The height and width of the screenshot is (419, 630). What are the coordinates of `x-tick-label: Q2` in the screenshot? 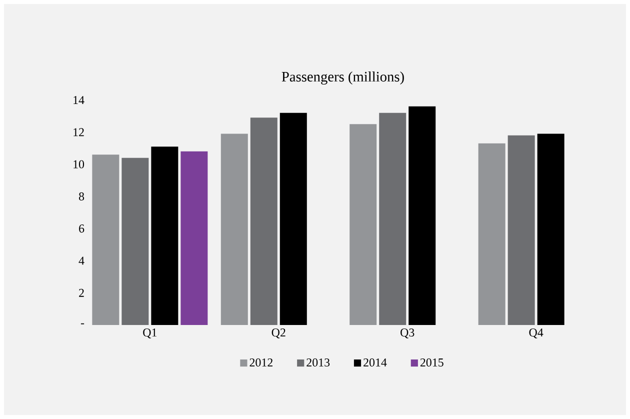 It's located at (279, 333).